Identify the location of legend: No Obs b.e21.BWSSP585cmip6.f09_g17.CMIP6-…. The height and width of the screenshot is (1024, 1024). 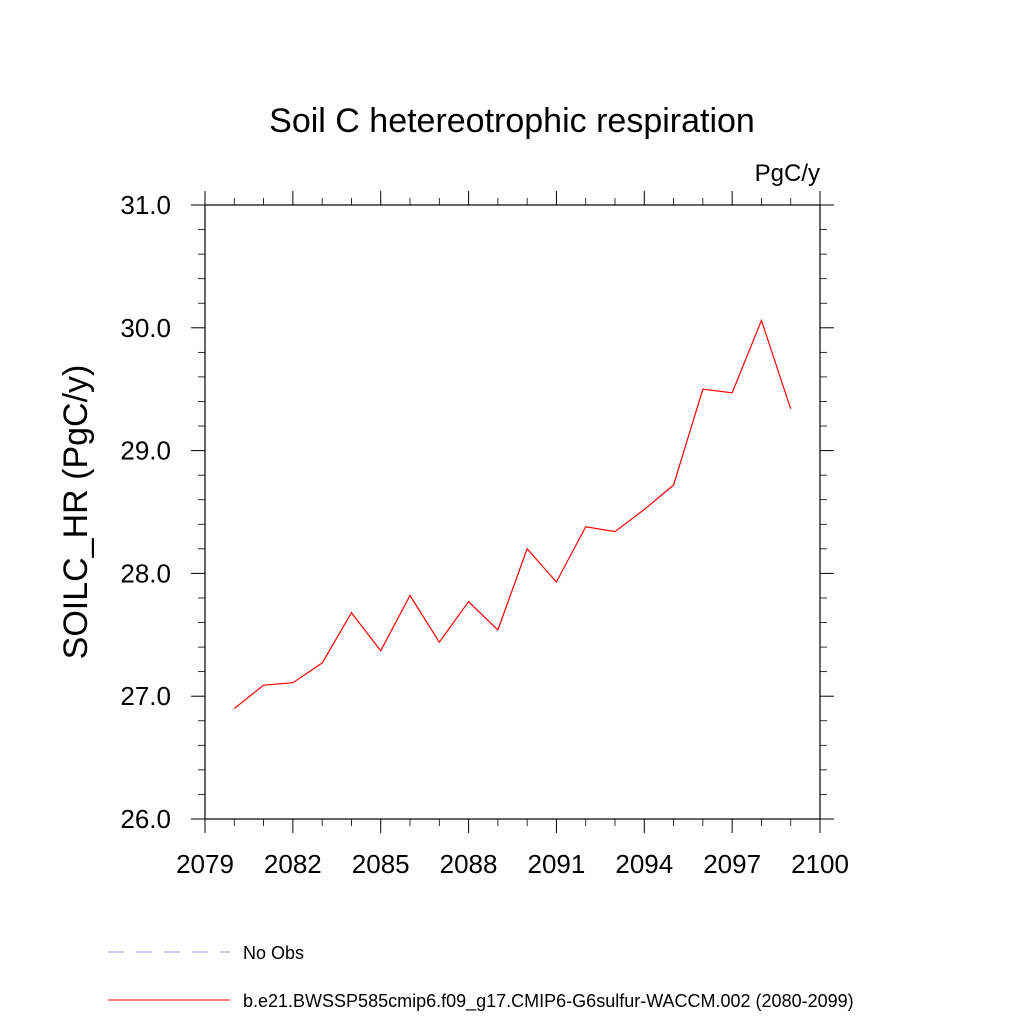
(481, 977).